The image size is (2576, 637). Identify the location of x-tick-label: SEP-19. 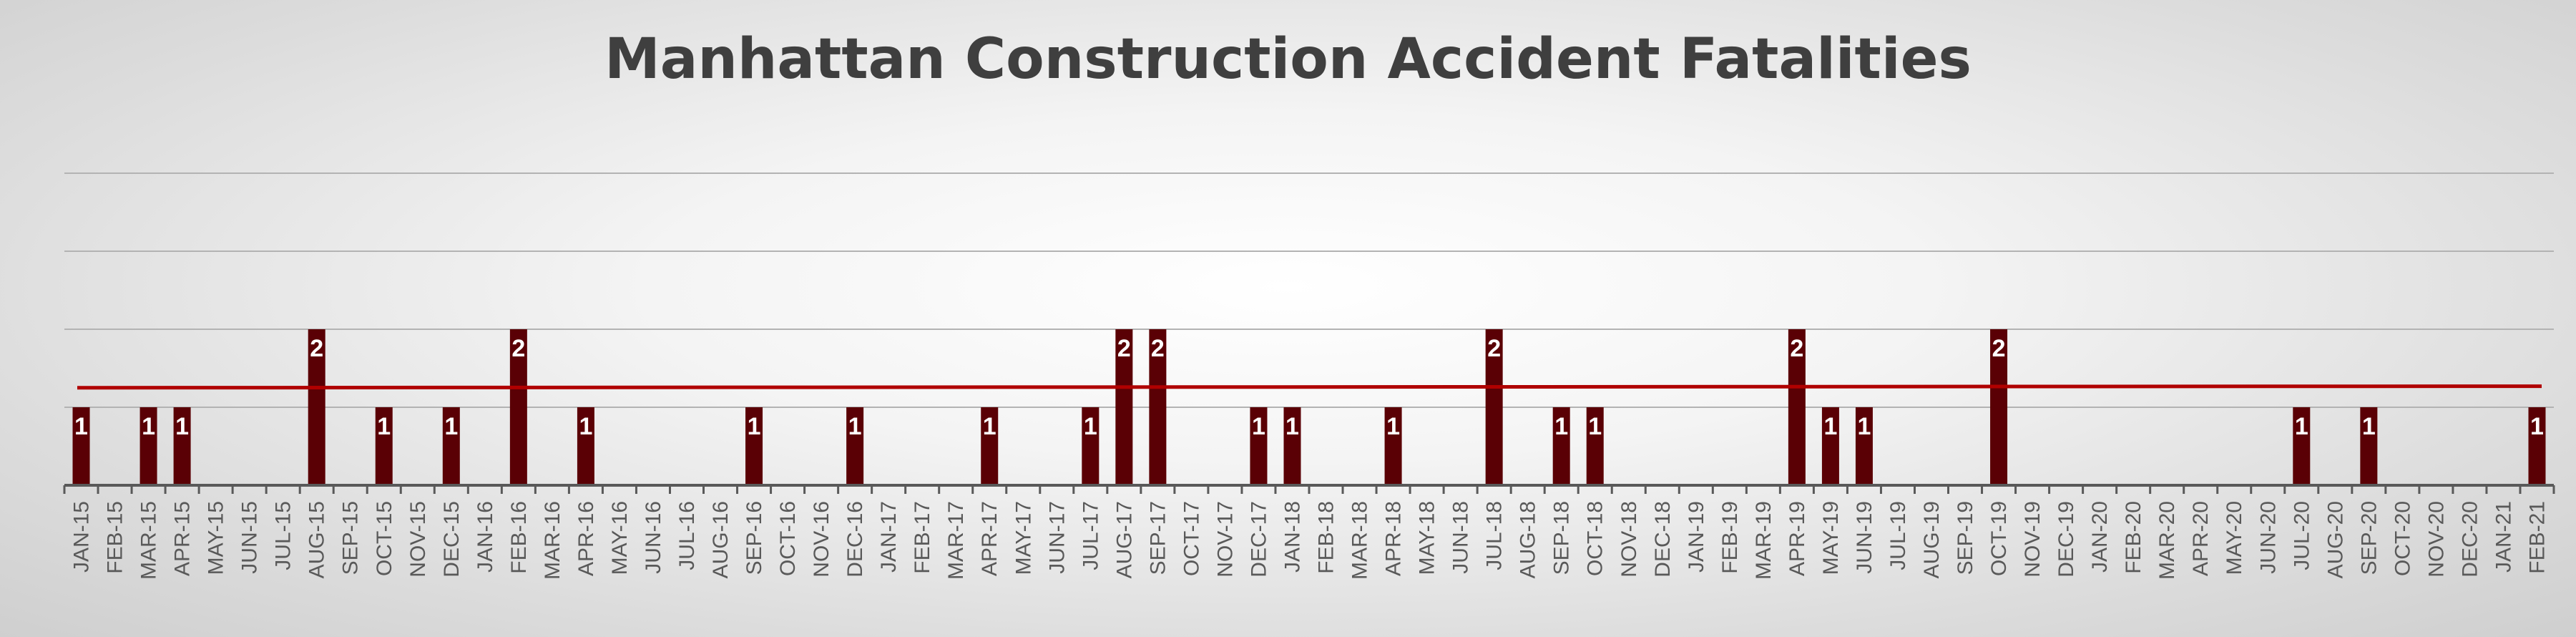
(1965, 538).